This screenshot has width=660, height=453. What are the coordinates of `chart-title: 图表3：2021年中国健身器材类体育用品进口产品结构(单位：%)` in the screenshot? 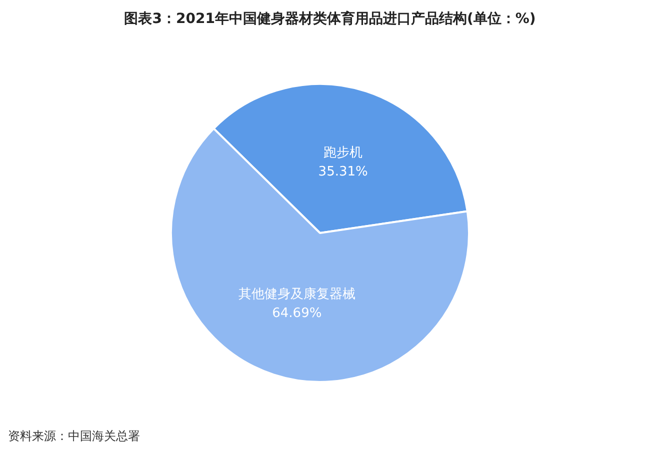 It's located at (330, 19).